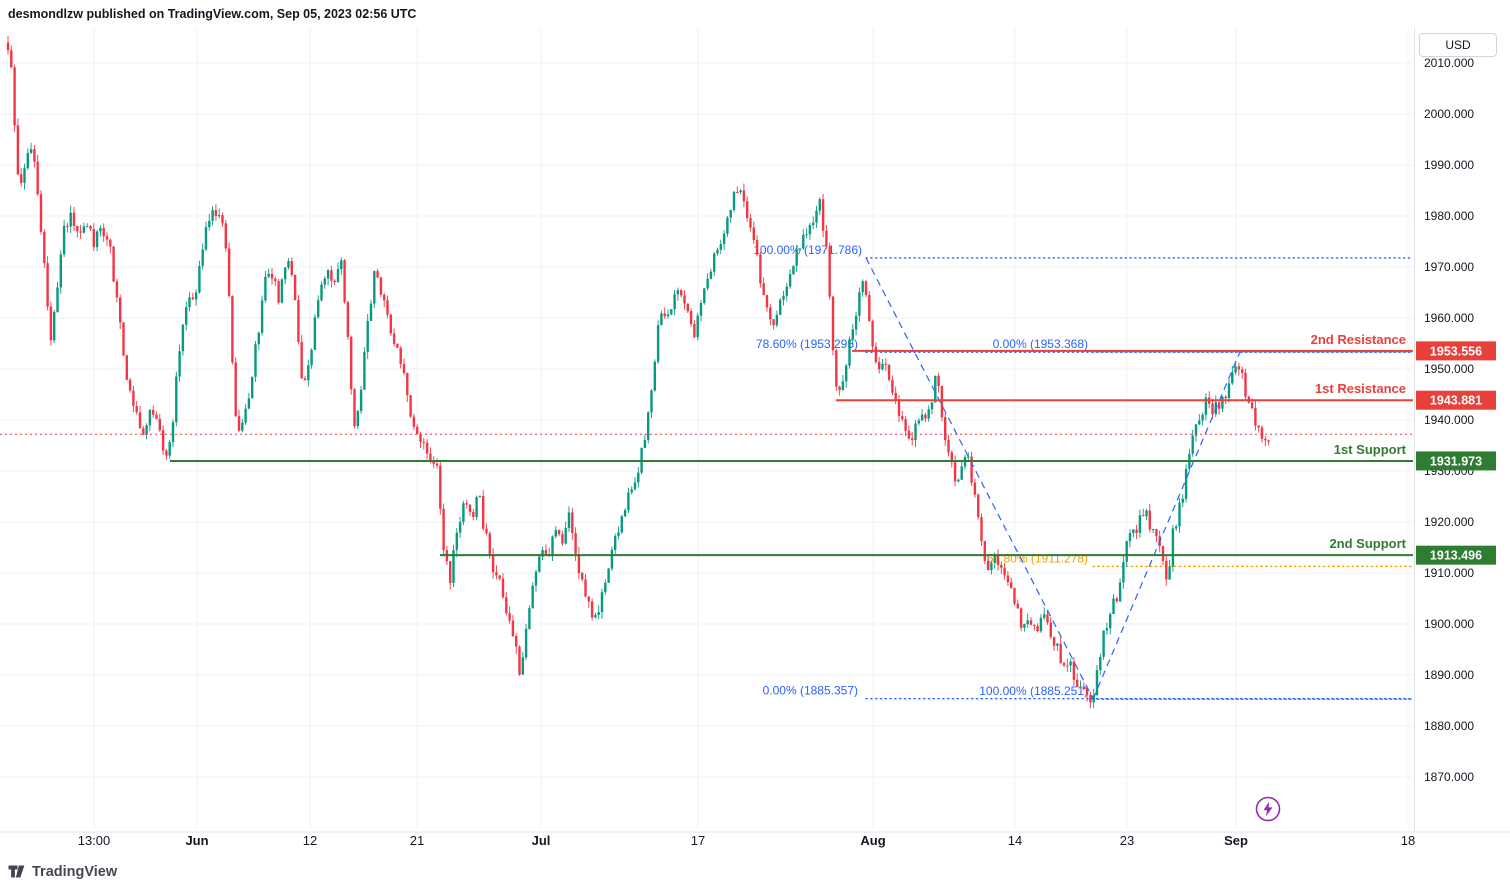 The width and height of the screenshot is (1510, 893). I want to click on price-tick-label: 1940.000, so click(1449, 420).